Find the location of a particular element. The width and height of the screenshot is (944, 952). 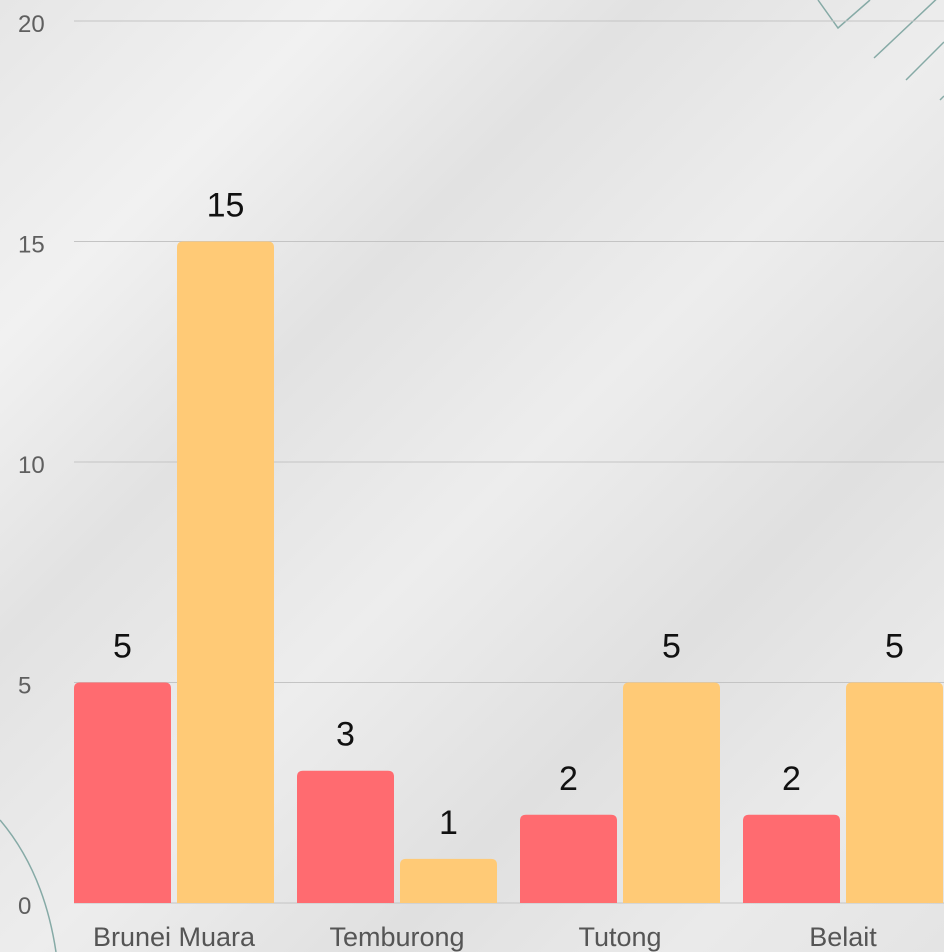

x-tick-label: Brunei Muara is located at coordinates (174, 937).